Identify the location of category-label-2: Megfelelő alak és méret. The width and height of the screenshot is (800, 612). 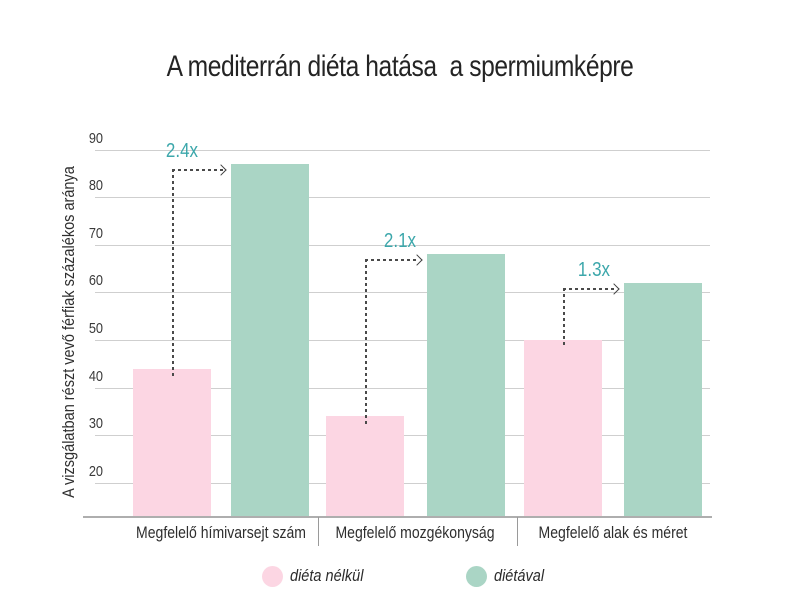
(613, 533).